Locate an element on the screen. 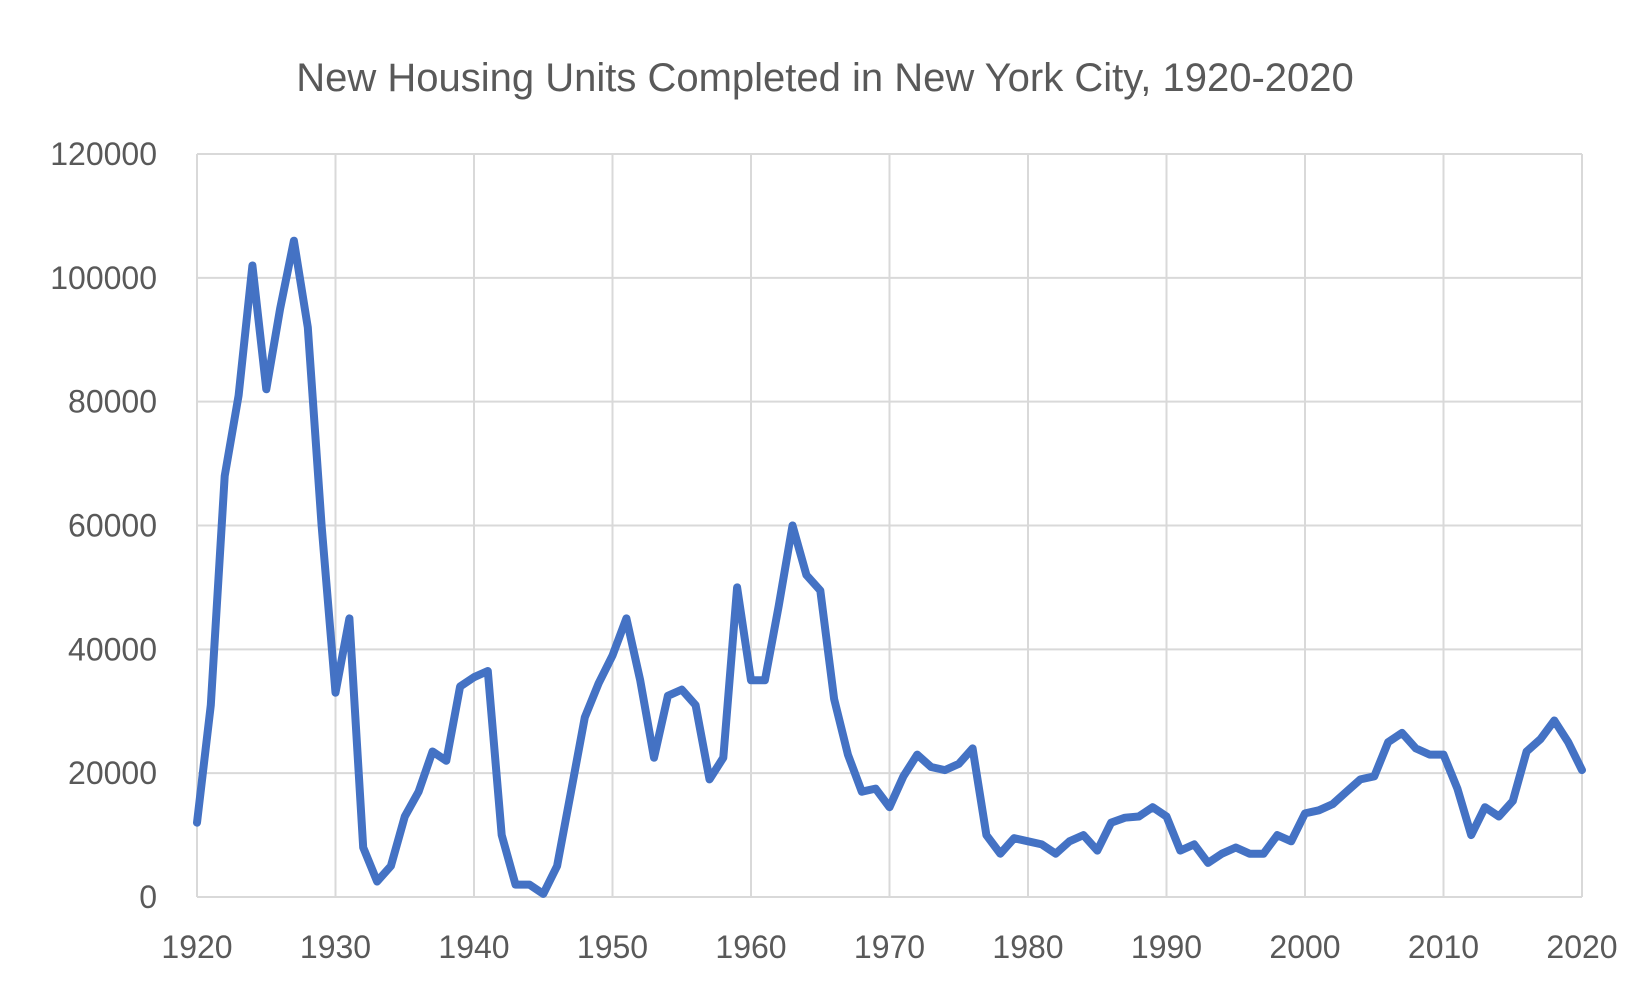 The height and width of the screenshot is (989, 1650). y-tick-label: 100000 is located at coordinates (103, 278).